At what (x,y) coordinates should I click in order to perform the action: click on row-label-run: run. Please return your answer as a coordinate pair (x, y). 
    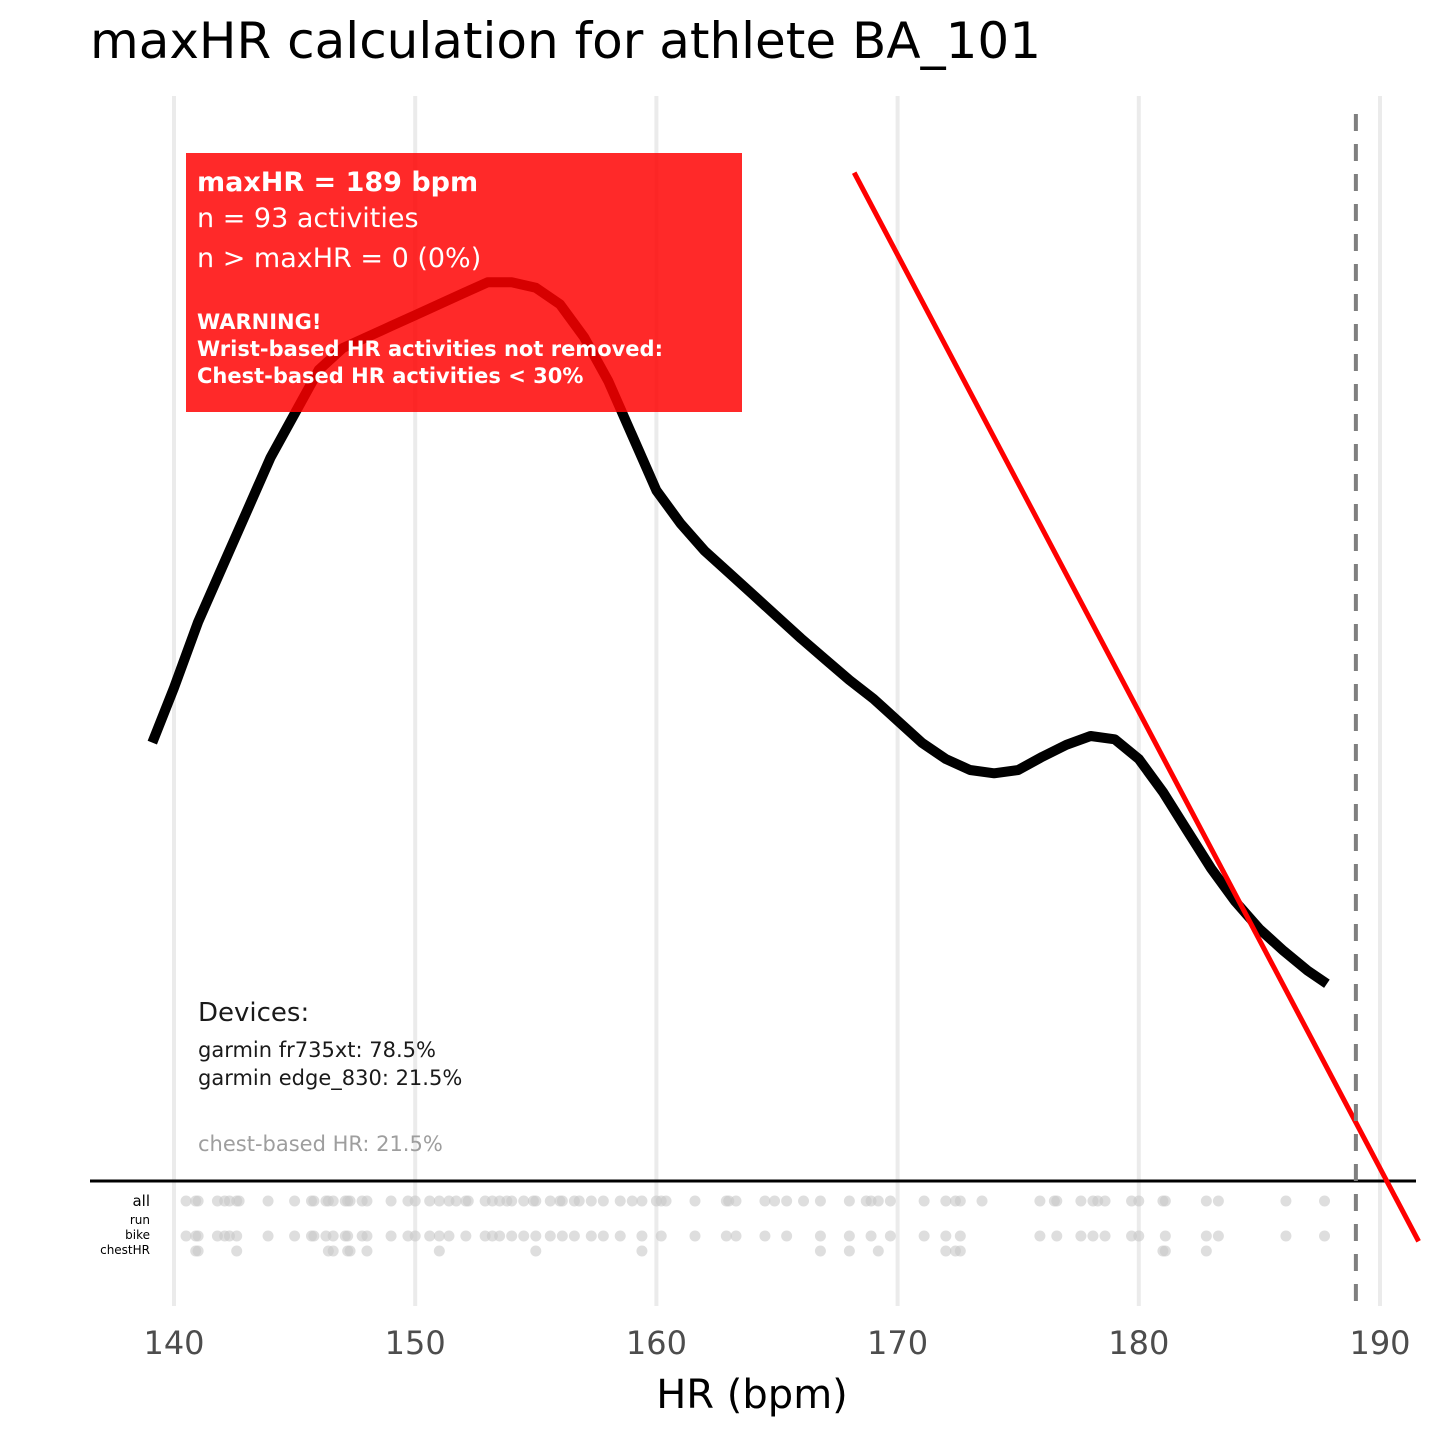
    Looking at the image, I should click on (139, 1220).